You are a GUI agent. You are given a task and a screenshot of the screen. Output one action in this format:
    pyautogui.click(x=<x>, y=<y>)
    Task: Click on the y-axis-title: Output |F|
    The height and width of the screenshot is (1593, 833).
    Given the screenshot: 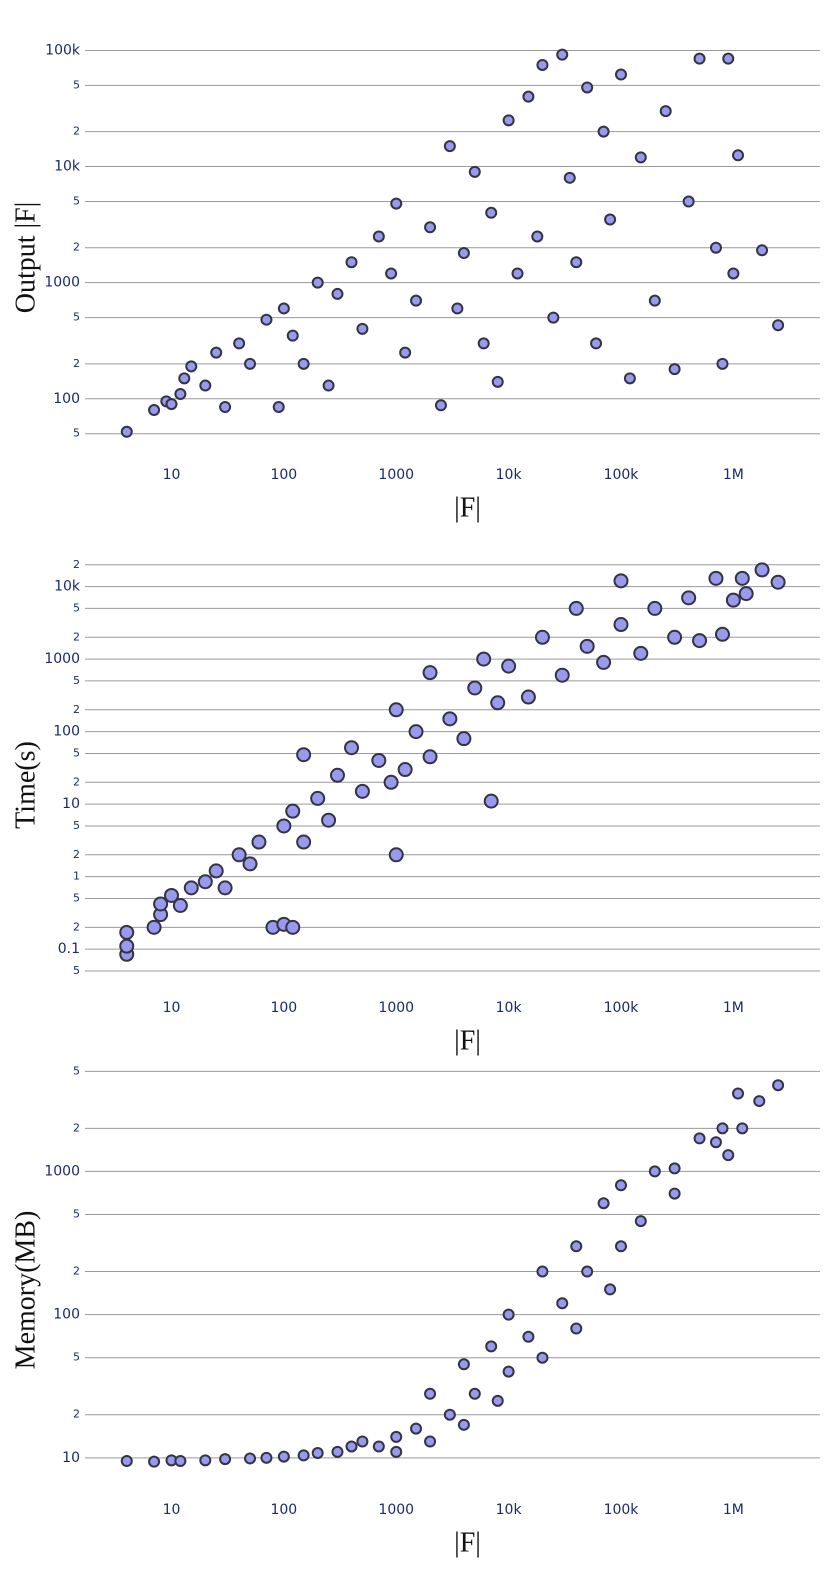 What is the action you would take?
    pyautogui.click(x=25, y=258)
    